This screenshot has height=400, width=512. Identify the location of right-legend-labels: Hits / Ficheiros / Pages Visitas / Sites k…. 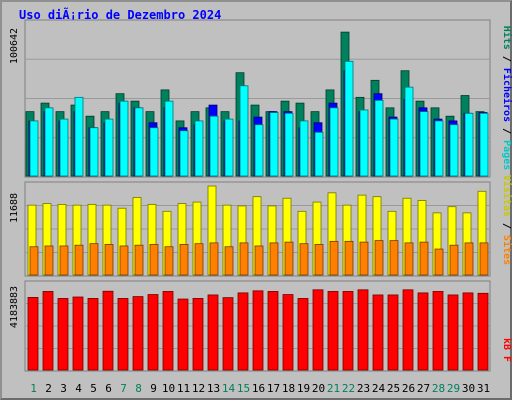
(506, 194).